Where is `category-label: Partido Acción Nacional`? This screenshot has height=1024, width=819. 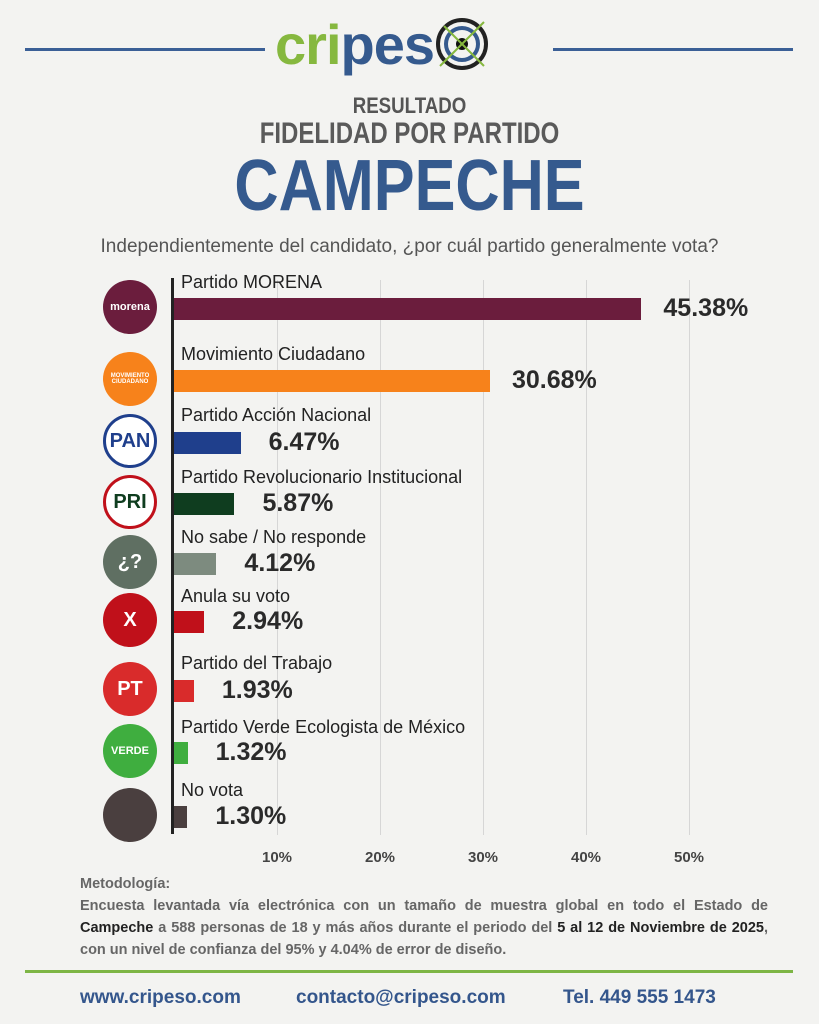 category-label: Partido Acción Nacional is located at coordinates (276, 415).